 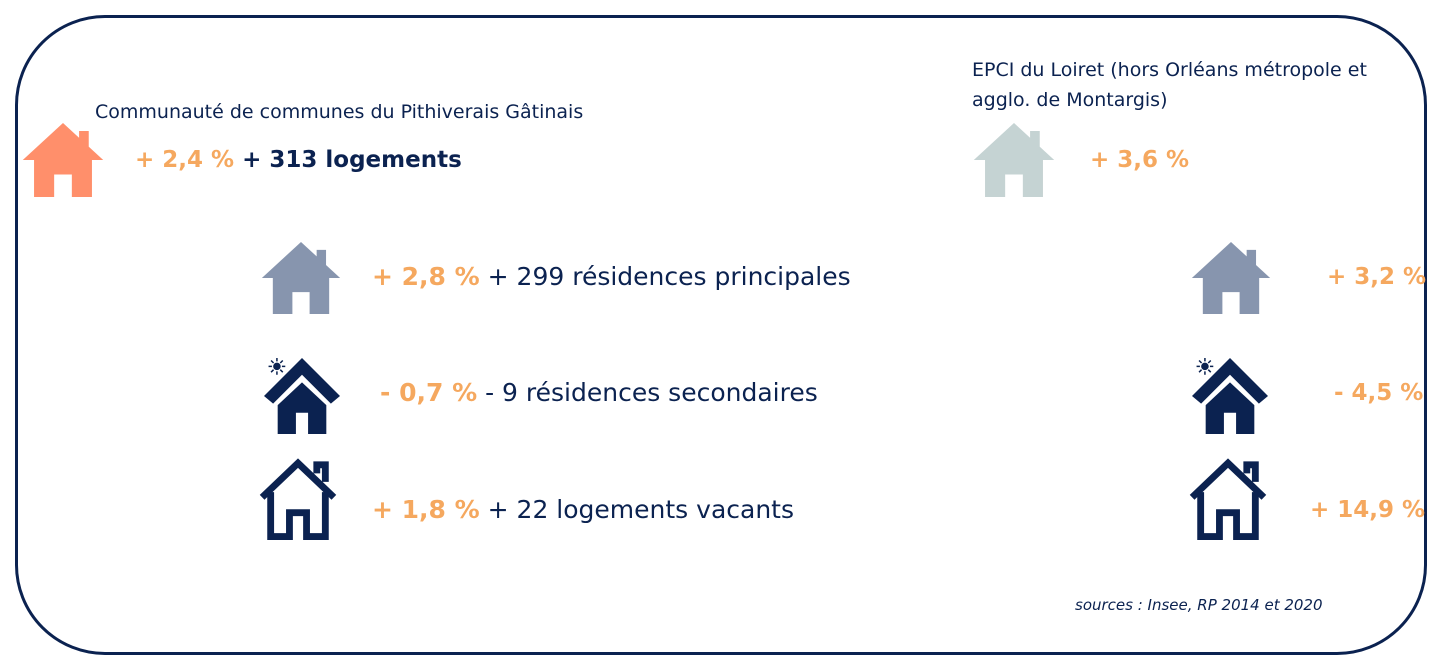 I want to click on row: + 2,8 % + 299 résidences principales, so click(x=611, y=276).